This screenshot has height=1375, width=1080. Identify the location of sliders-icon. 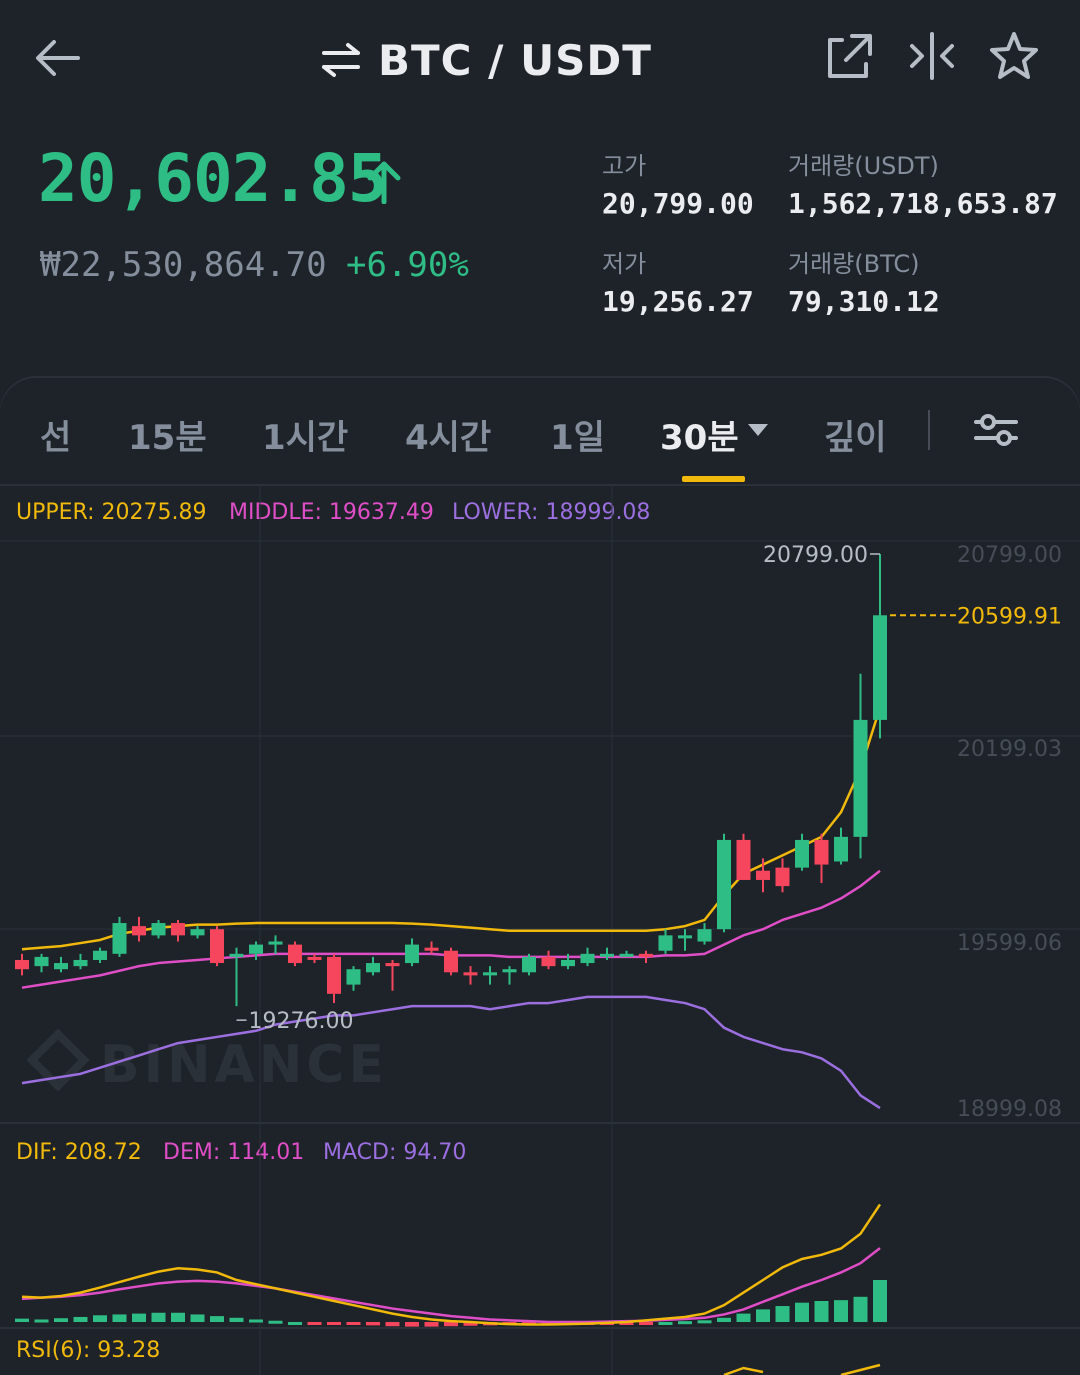
(996, 430).